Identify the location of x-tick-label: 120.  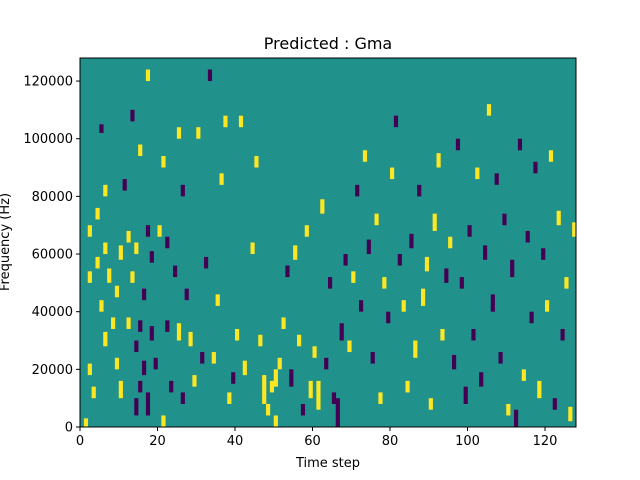
(545, 441).